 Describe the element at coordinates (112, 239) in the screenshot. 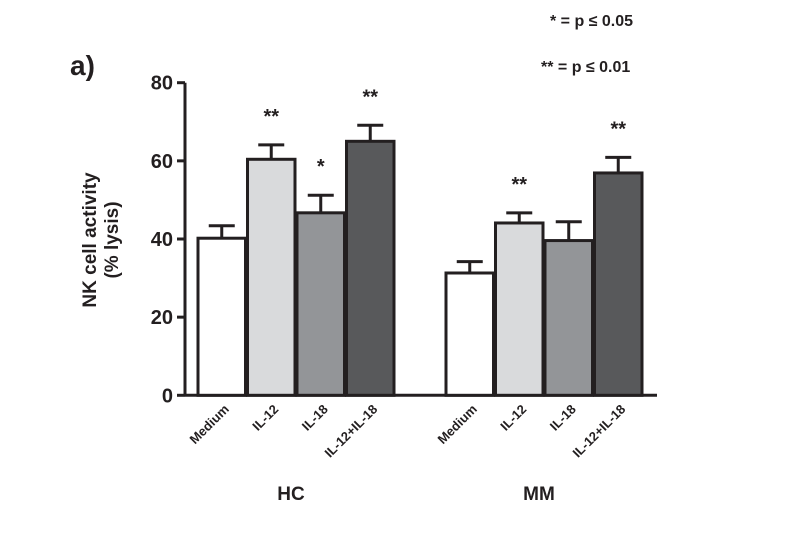

I see `y-axis-label-line2: (% lysis)` at that location.